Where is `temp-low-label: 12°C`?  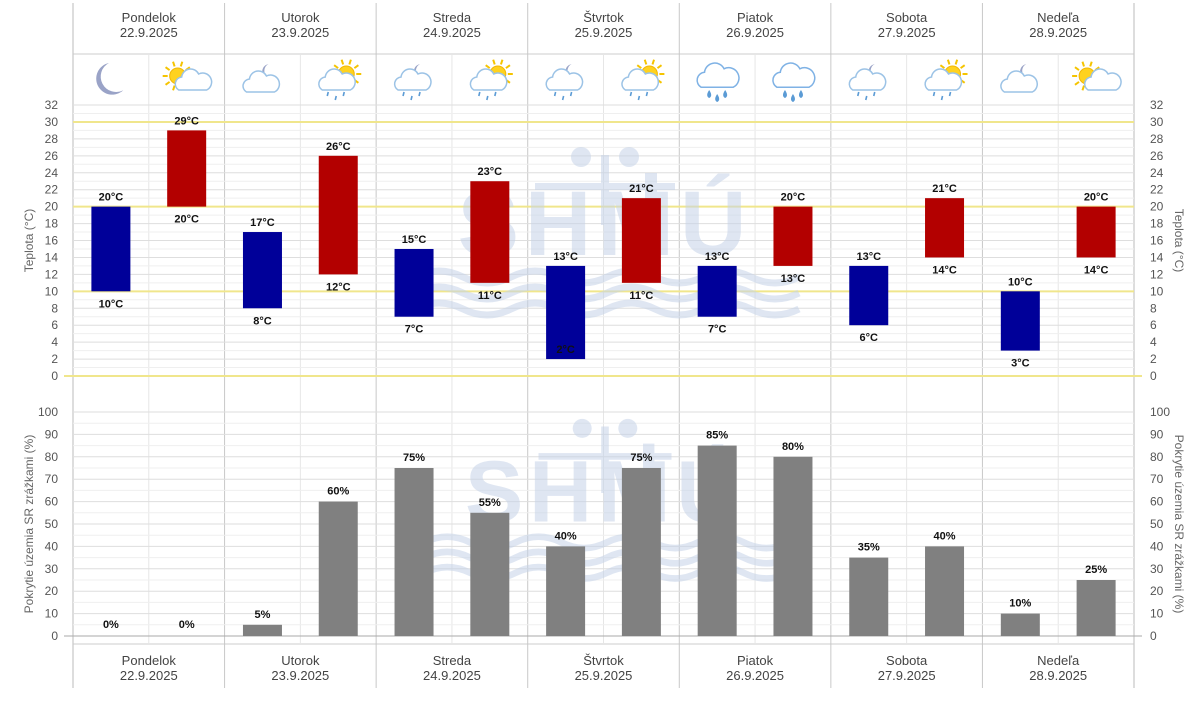 temp-low-label: 12°C is located at coordinates (338, 287).